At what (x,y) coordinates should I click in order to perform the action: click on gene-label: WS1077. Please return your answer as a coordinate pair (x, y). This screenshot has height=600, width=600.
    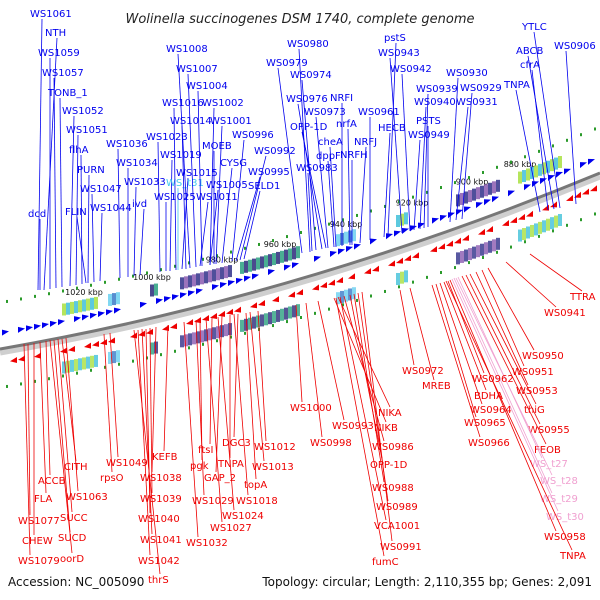
    Looking at the image, I should click on (39, 521).